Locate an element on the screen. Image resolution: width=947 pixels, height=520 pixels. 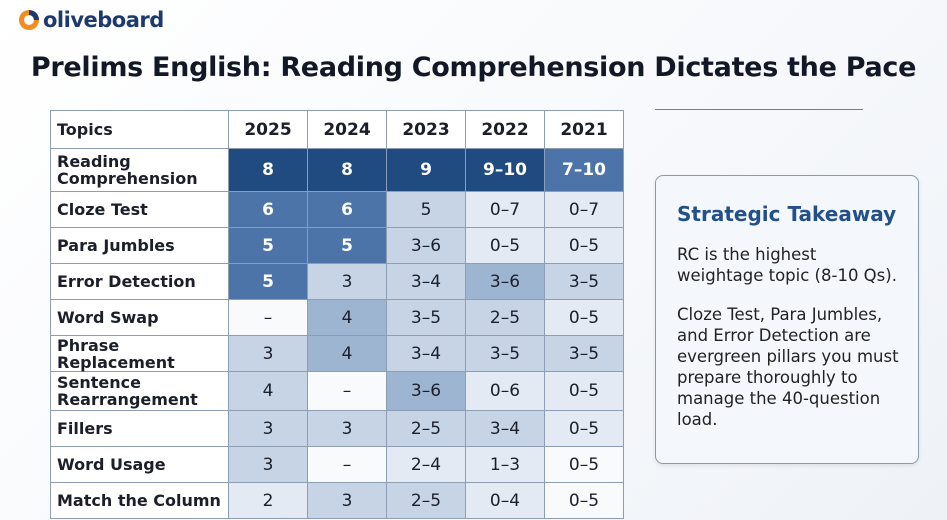
table-row: Error Detection 5 3 3–4 3–6 3–5 is located at coordinates (337, 281).